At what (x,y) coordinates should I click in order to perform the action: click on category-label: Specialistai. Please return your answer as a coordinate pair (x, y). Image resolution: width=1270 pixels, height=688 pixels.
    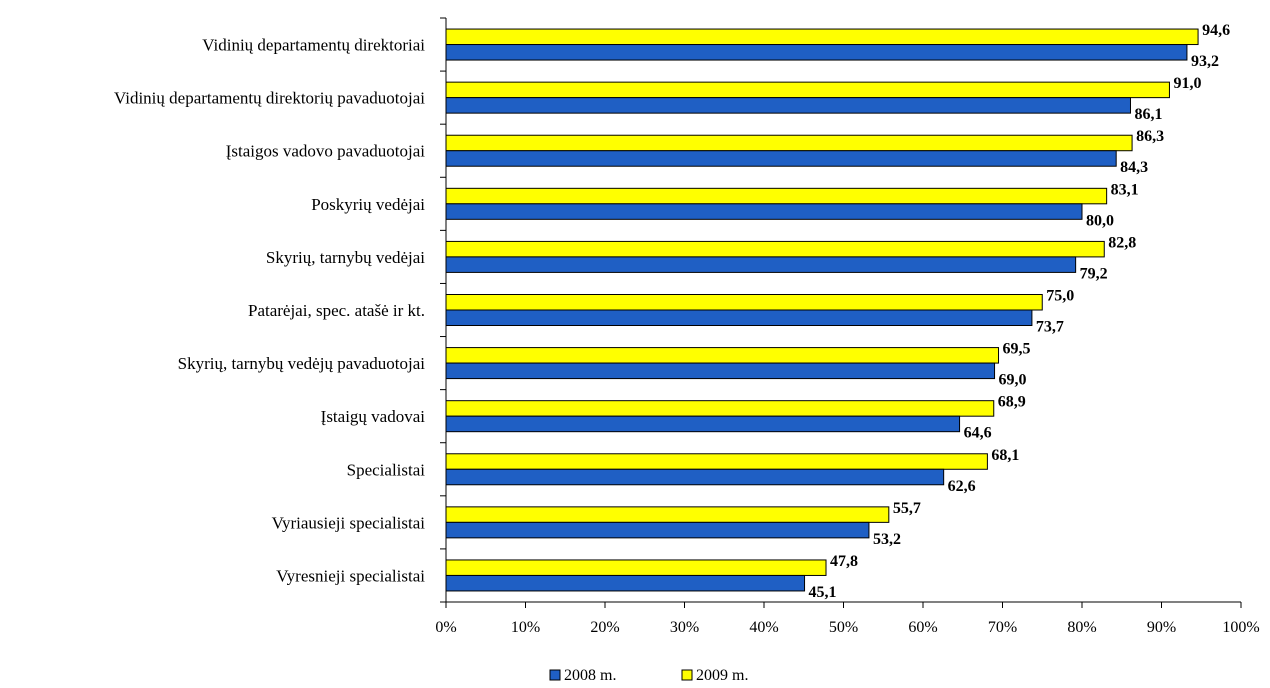
    Looking at the image, I should click on (386, 469).